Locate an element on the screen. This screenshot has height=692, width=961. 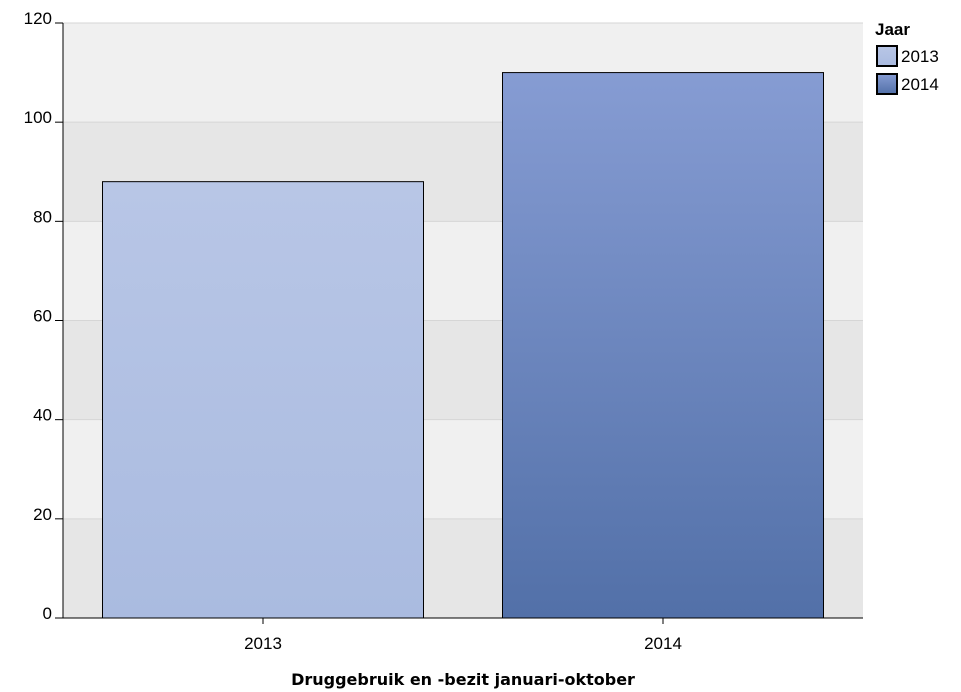
y-tick-label: 20 is located at coordinates (42, 514).